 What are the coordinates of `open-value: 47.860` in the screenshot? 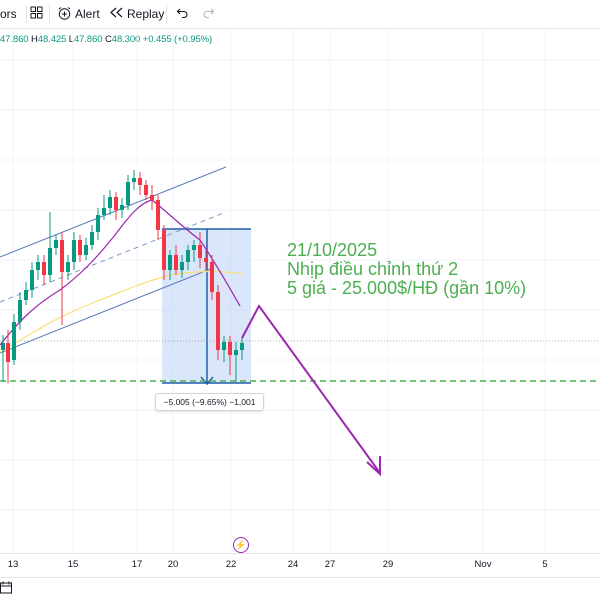 It's located at (14, 39).